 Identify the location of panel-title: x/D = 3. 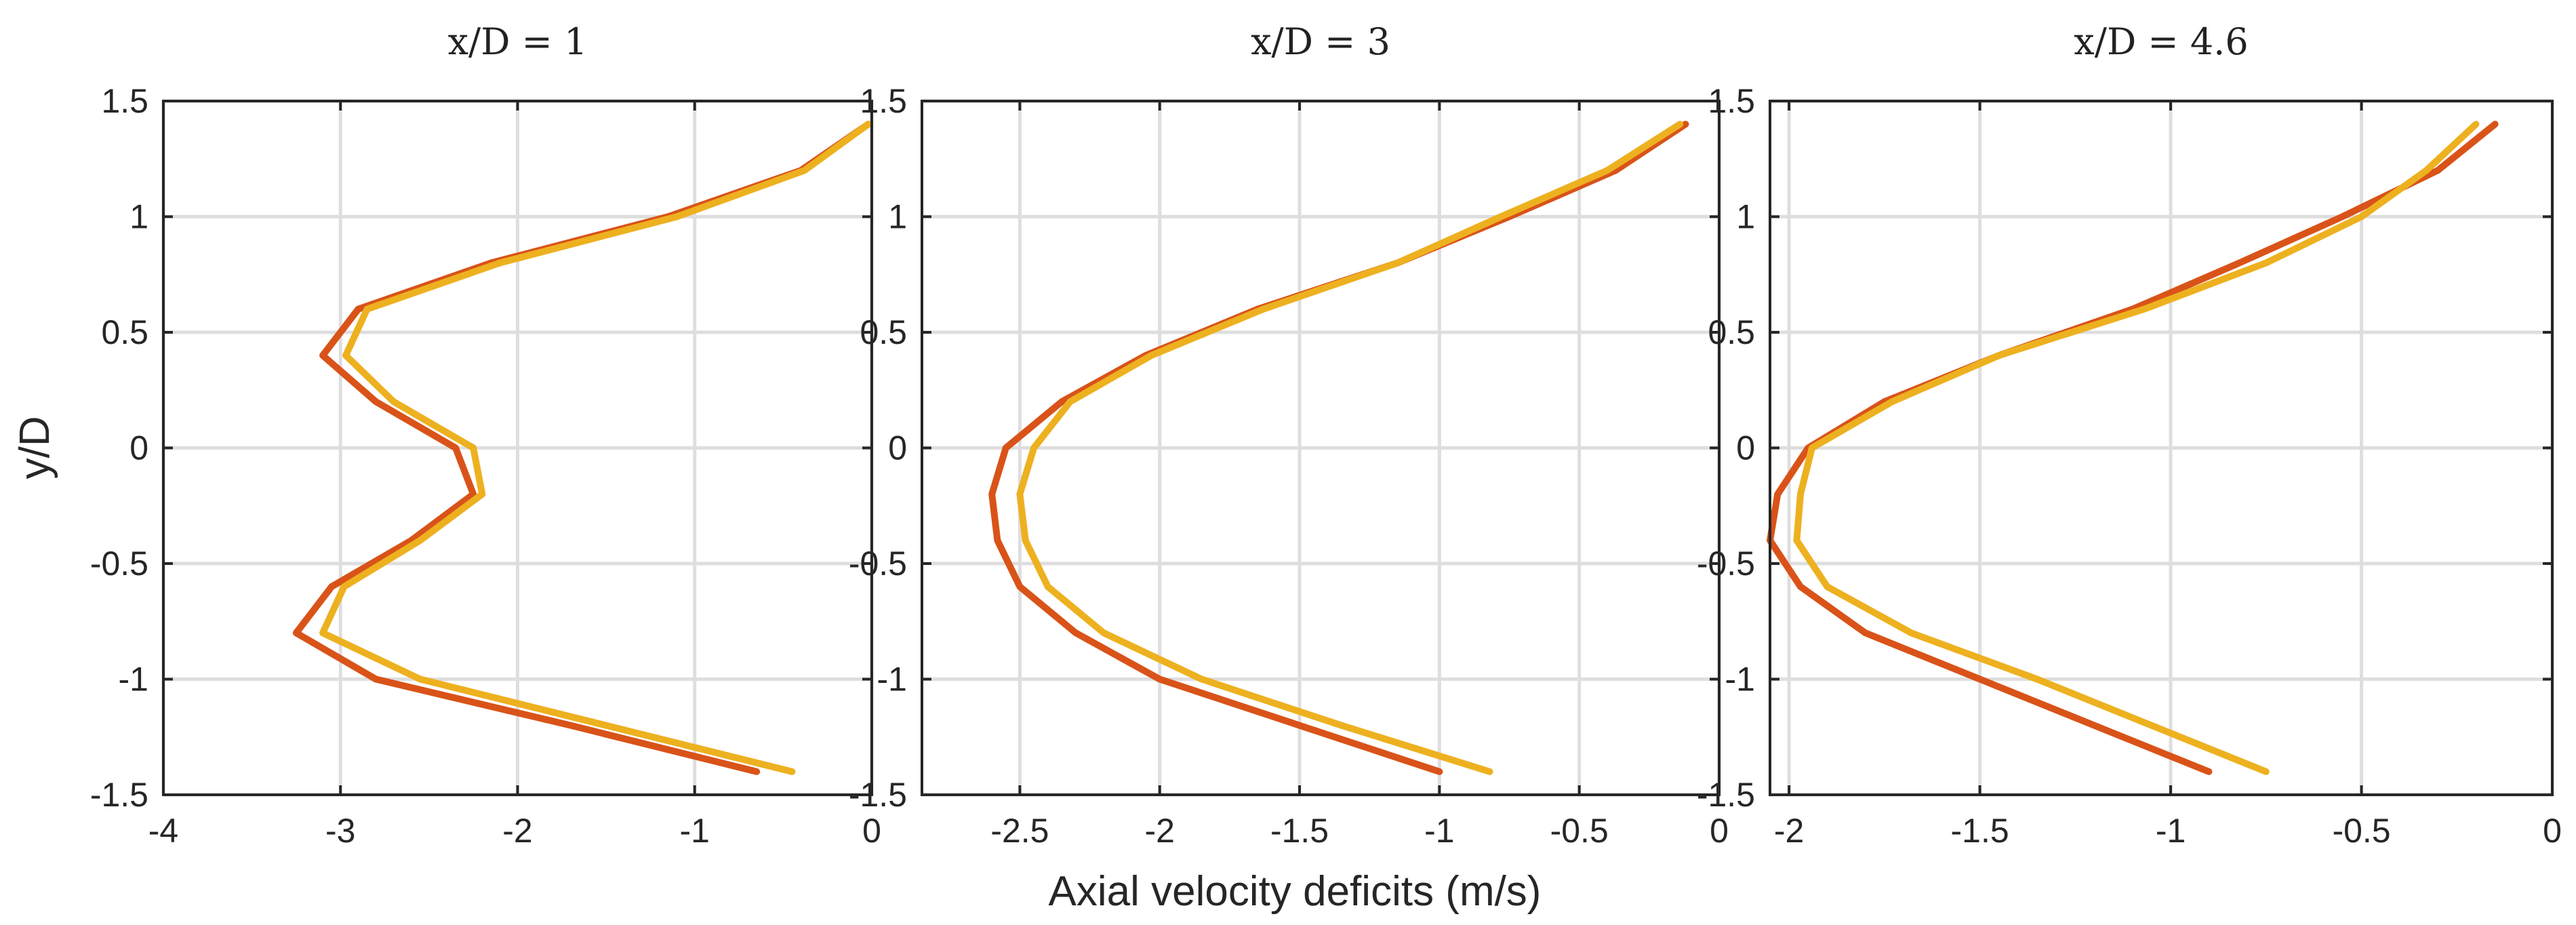
(1320, 41).